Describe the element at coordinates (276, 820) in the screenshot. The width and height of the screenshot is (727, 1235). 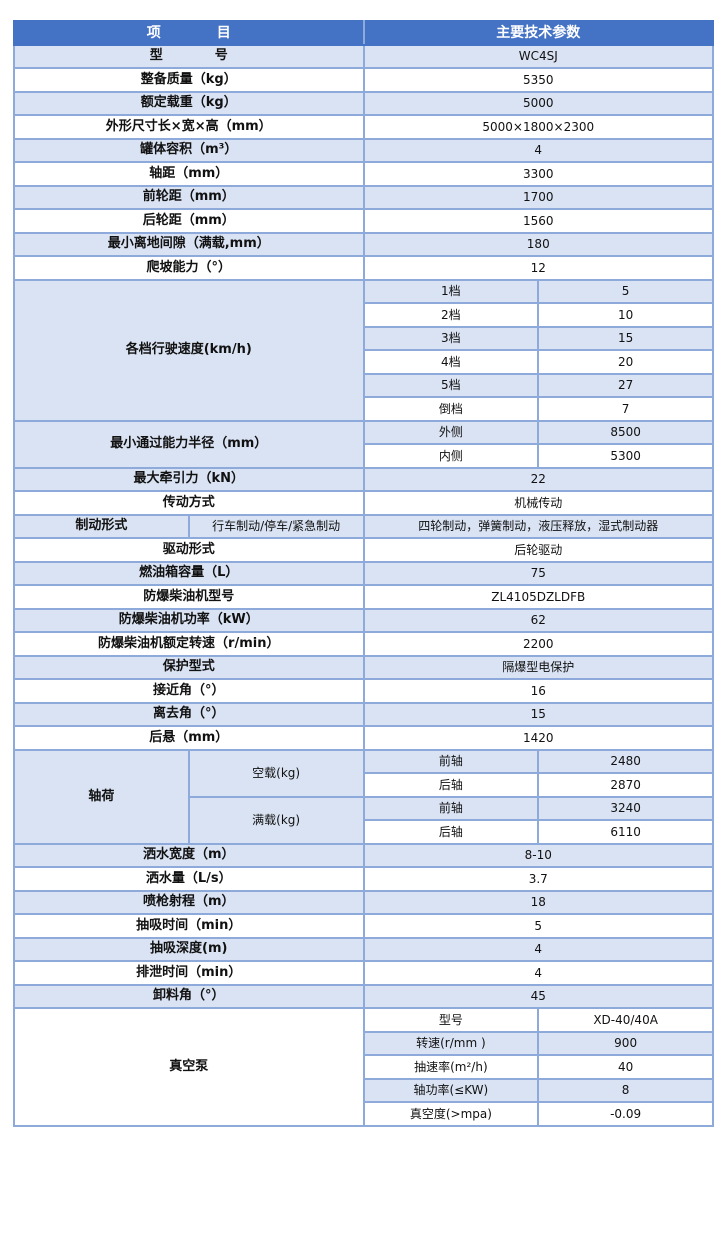
I see `spec-value: 满载(kg)` at that location.